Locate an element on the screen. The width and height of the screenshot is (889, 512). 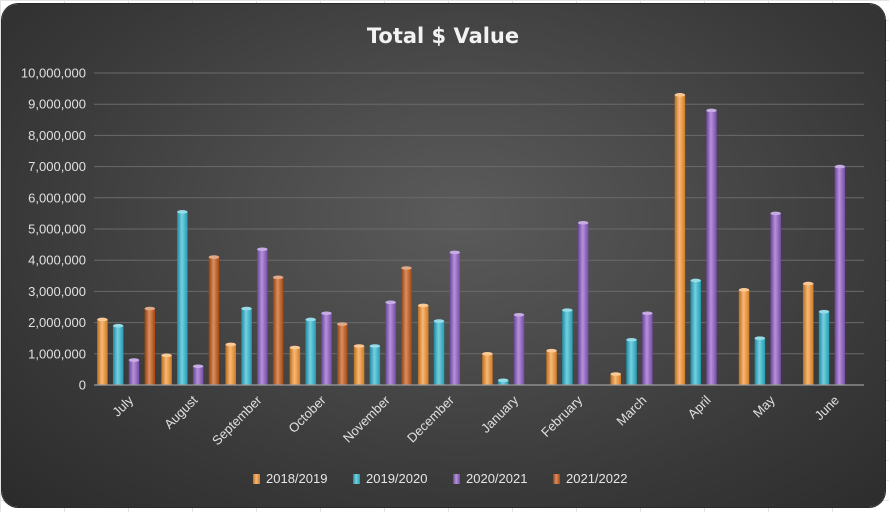
legend-item: 2018/2019 is located at coordinates (290, 478).